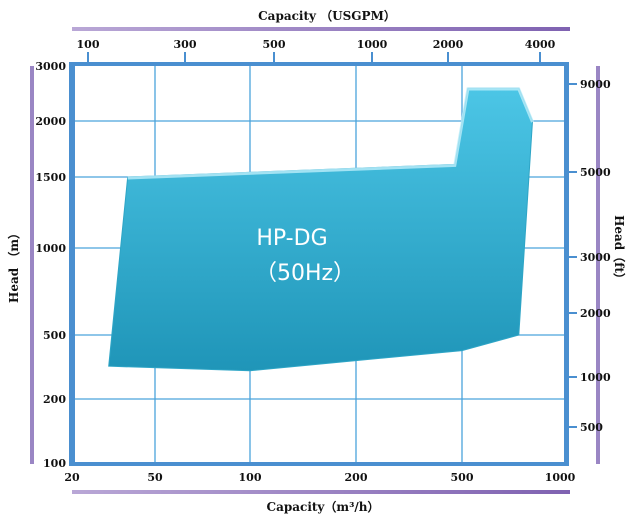 Image resolution: width=626 pixels, height=514 pixels. What do you see at coordinates (54, 335) in the screenshot?
I see `left-tick-label: 500` at bounding box center [54, 335].